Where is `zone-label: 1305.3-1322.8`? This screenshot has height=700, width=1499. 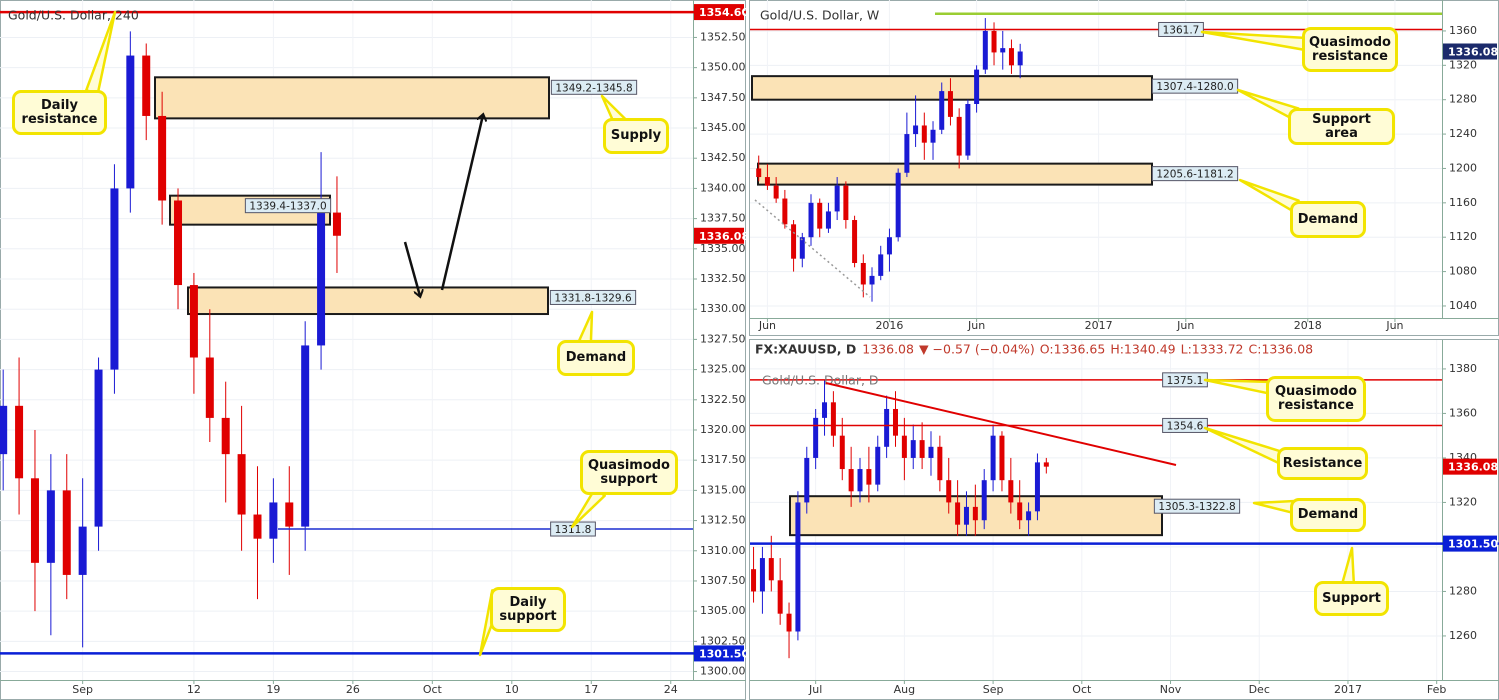
zone-label: 1305.3-1322.8 is located at coordinates (1196, 507).